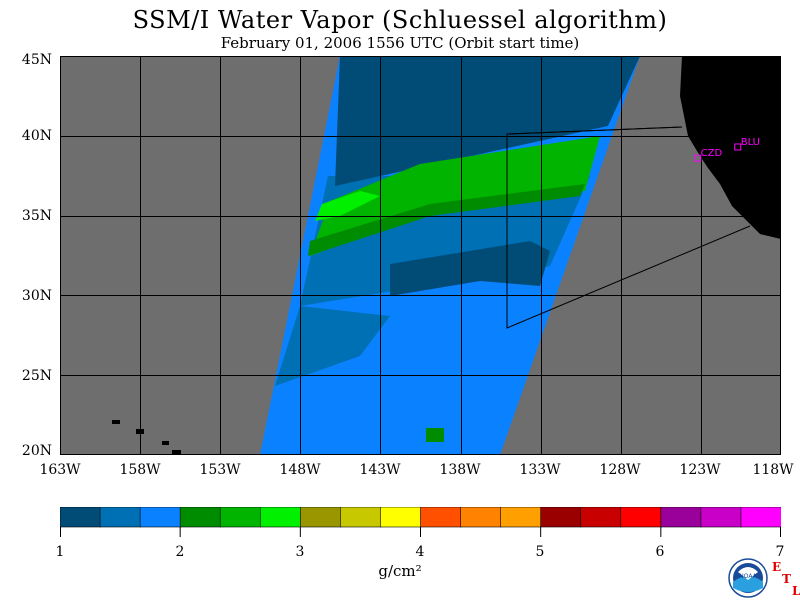  Describe the element at coordinates (332, 346) in the screenshot. I see `swath-mid-blue-band-south` at that location.